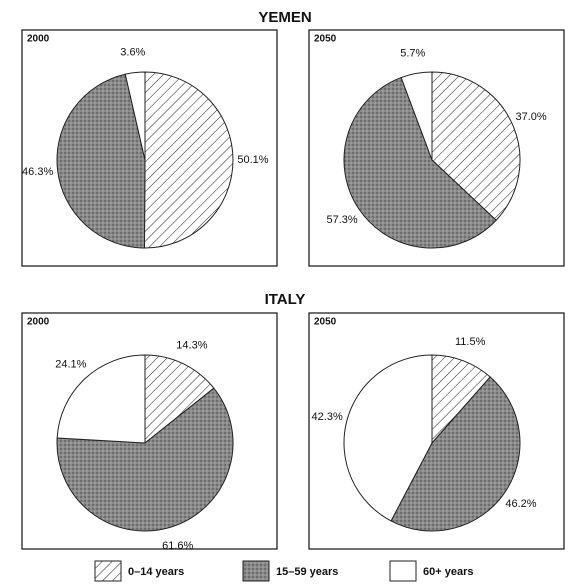  What do you see at coordinates (520, 504) in the screenshot?
I see `data-label: 46.2%` at bounding box center [520, 504].